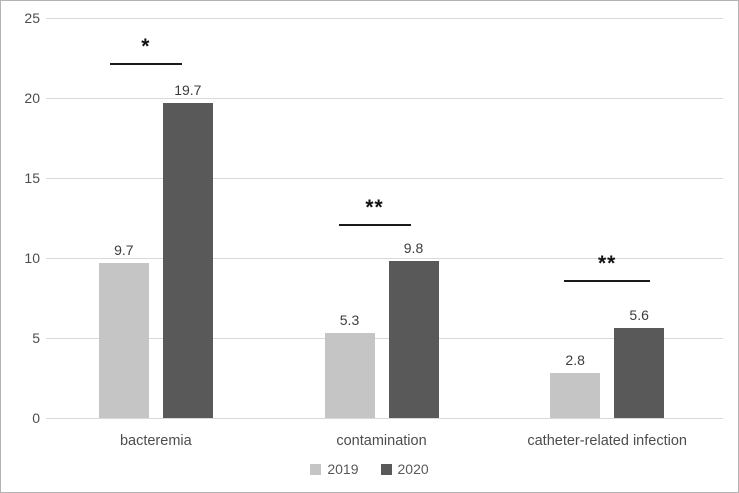  I want to click on bar-2020-catheter-related infection, so click(639, 373).